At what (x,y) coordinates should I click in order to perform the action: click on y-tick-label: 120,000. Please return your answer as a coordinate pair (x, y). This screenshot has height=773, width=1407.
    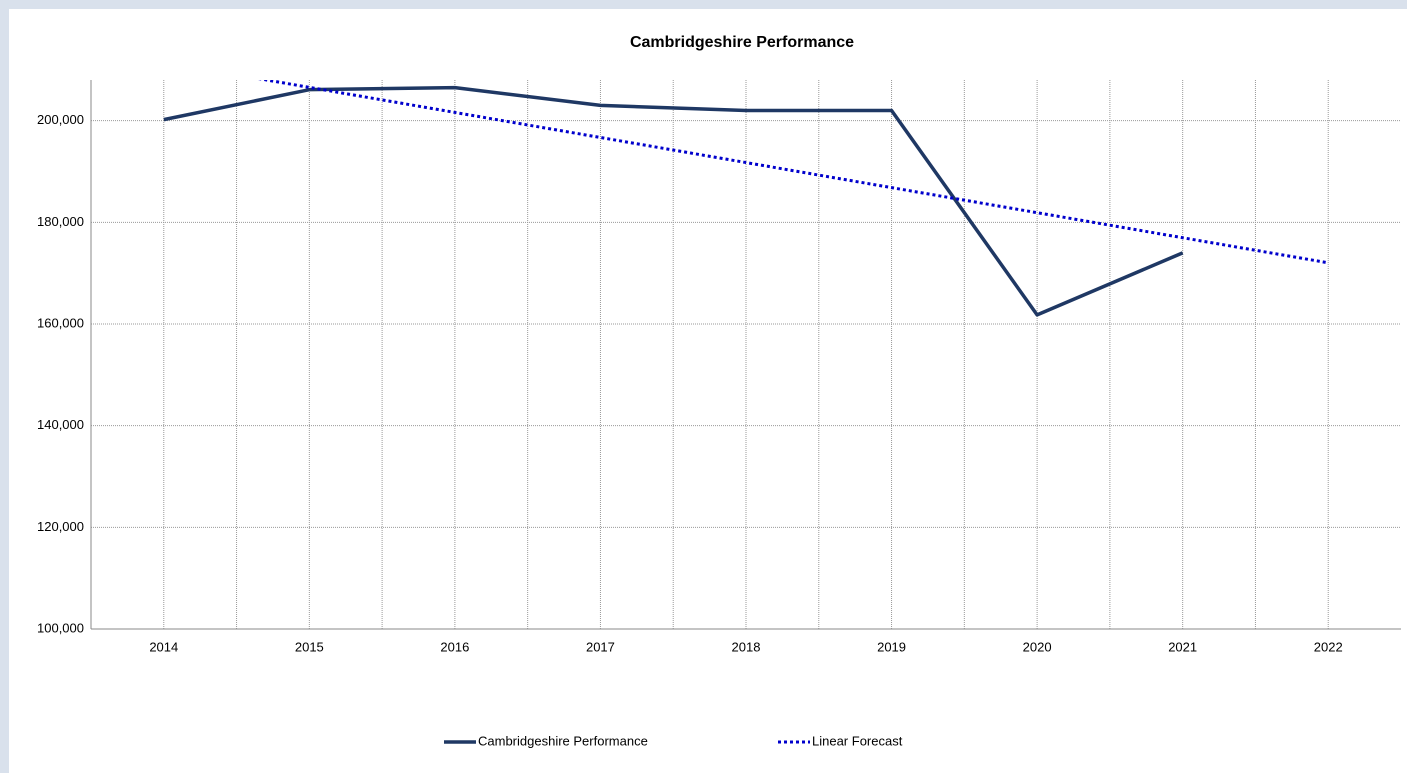
    Looking at the image, I should click on (60, 526).